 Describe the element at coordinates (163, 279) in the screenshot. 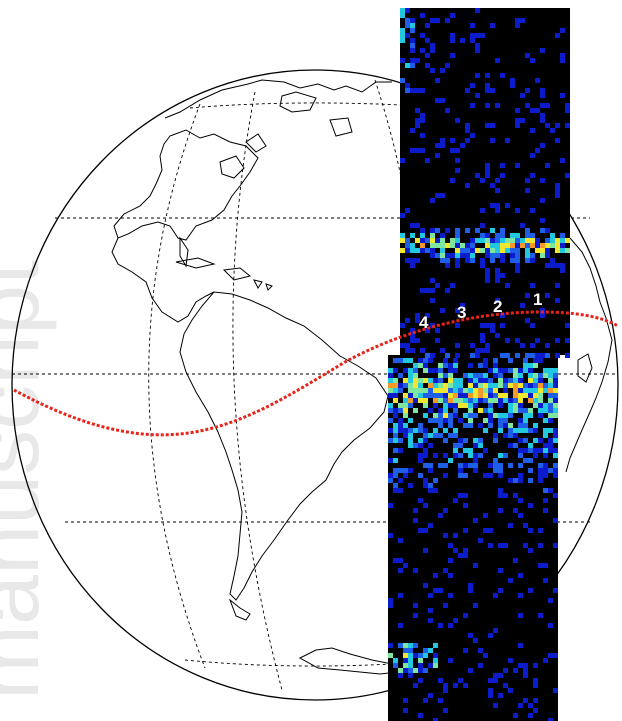

I see `coastline-central-america` at that location.